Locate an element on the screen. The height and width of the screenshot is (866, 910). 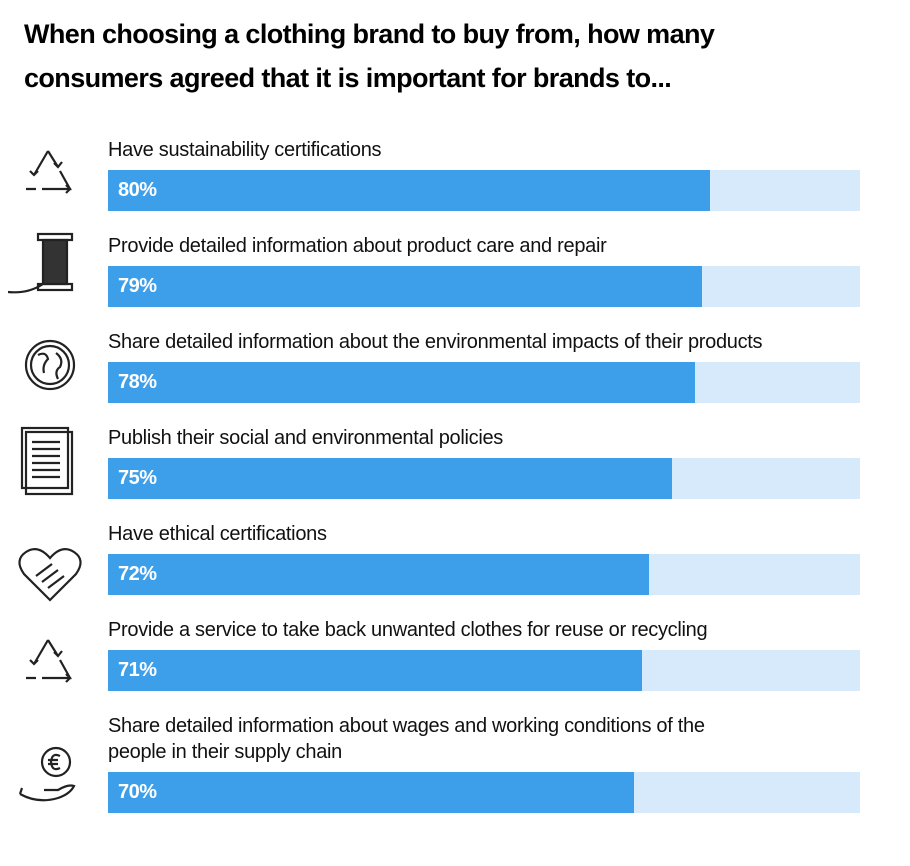
bar-track: 75% is located at coordinates (484, 478).